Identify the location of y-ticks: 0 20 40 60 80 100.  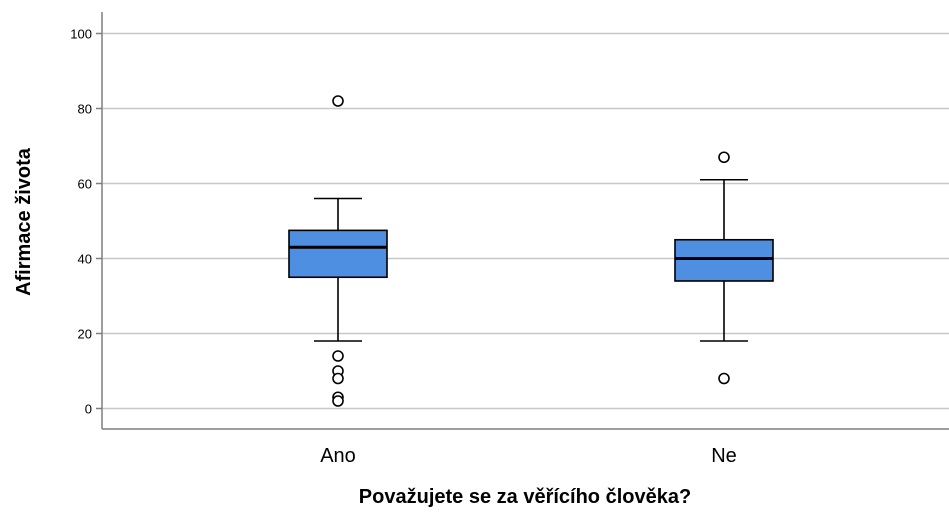
(86, 222).